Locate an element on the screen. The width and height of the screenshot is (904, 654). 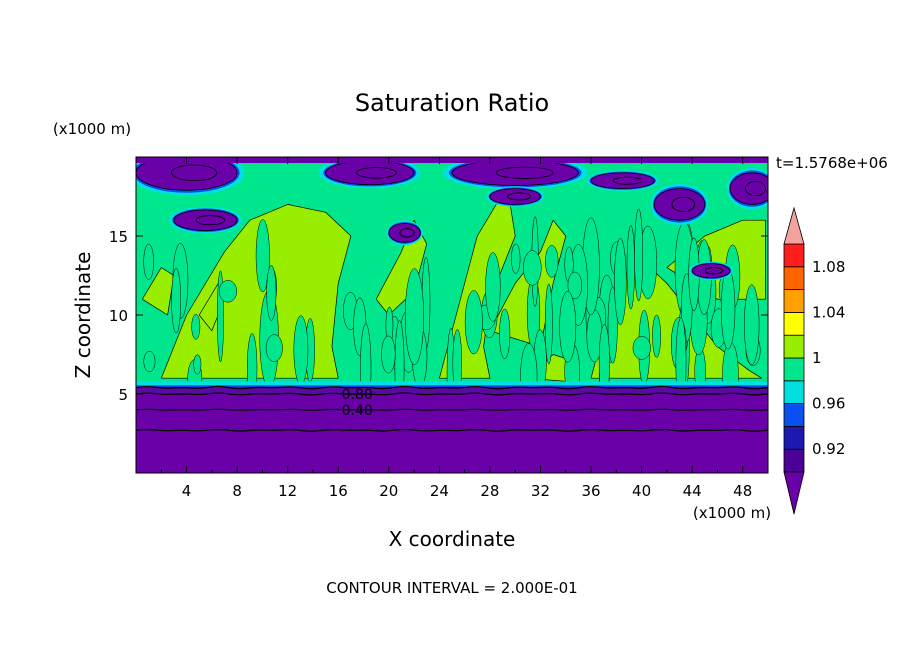
contour-label: 0.80 is located at coordinates (357, 395).